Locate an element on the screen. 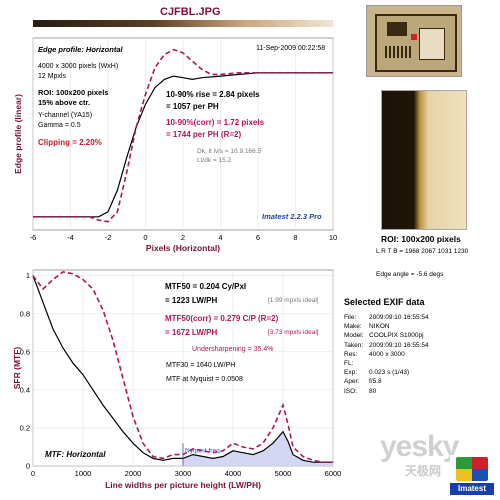  exif-row: Res: 4000 x 3000 is located at coordinates (374, 354).